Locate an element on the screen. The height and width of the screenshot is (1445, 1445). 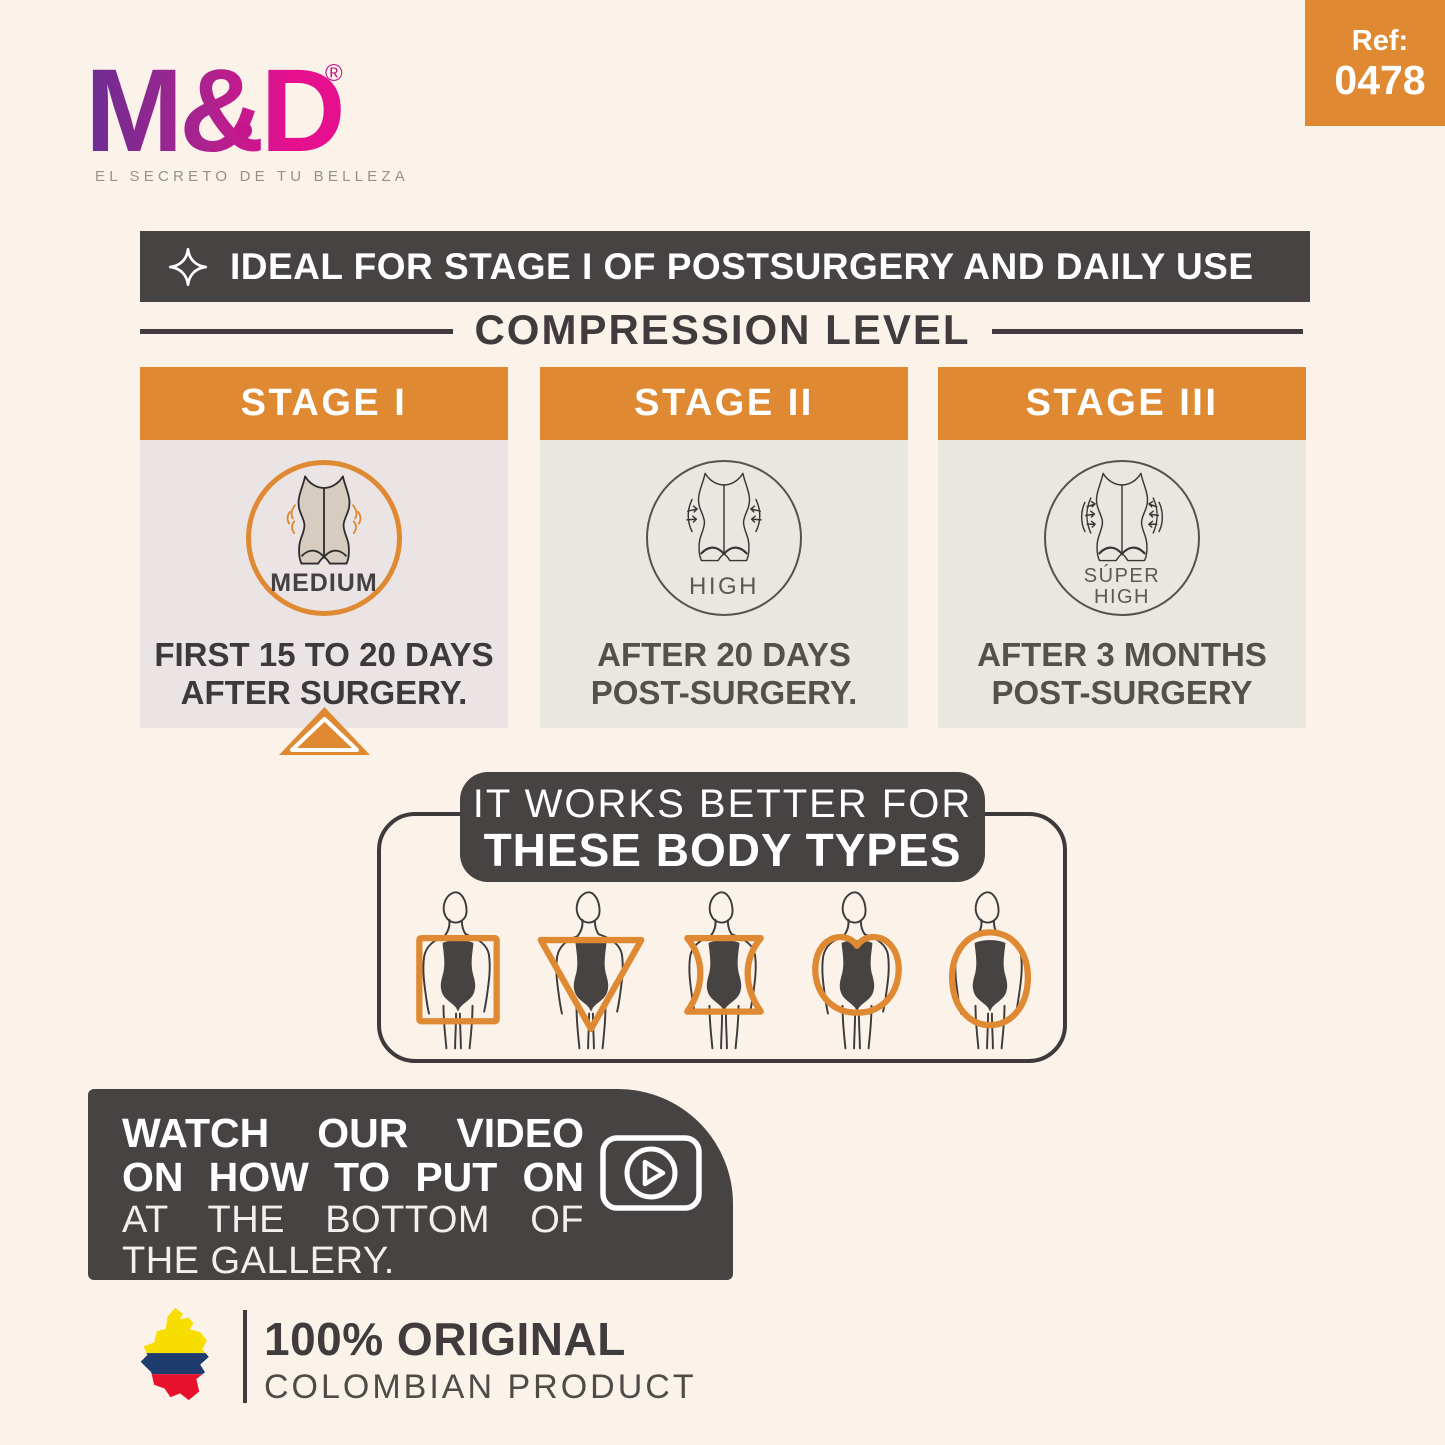
stage-2-compression-circle: HIGH is located at coordinates (724, 538).